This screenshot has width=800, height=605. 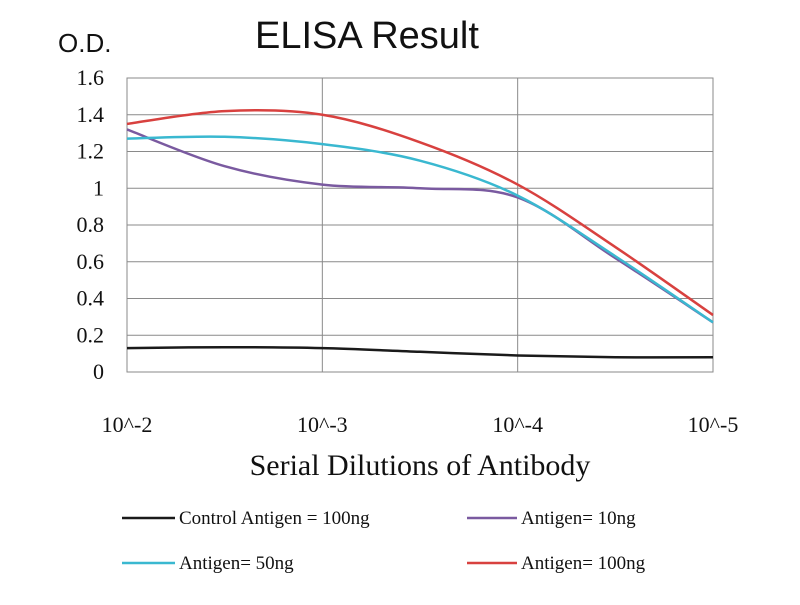 What do you see at coordinates (420, 465) in the screenshot?
I see `x-axis-label: Serial Dilutions of Antibody` at bounding box center [420, 465].